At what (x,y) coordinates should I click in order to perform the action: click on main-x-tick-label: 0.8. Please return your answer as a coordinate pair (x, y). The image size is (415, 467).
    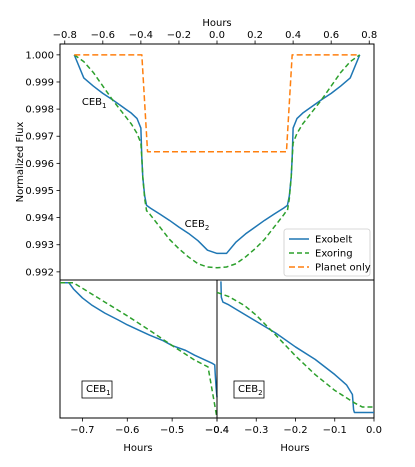
    Looking at the image, I should click on (369, 35).